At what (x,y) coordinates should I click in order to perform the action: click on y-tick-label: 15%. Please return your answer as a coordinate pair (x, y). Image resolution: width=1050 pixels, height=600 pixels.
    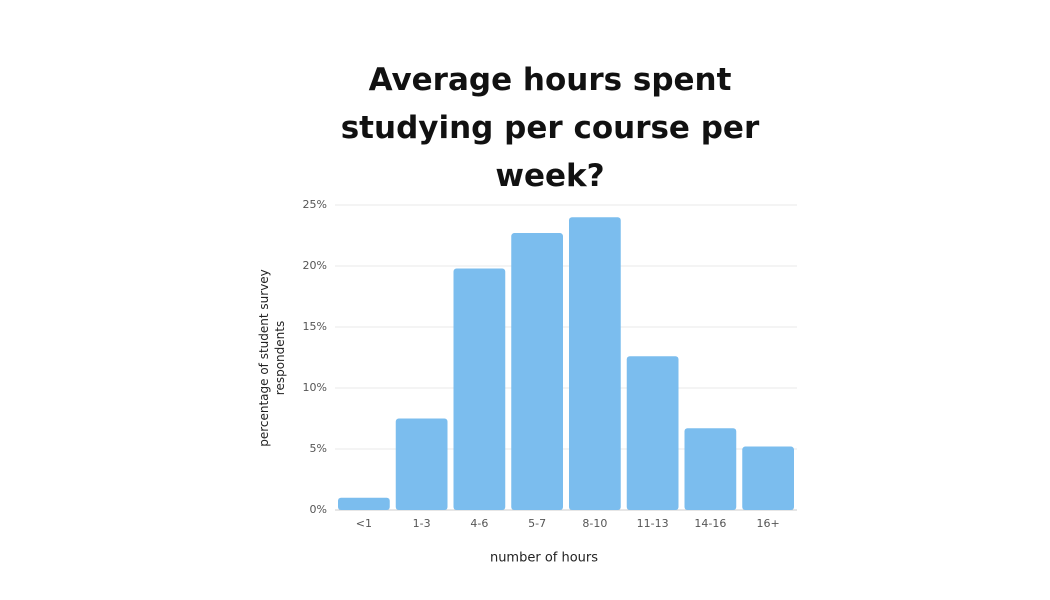
    Looking at the image, I should click on (315, 326).